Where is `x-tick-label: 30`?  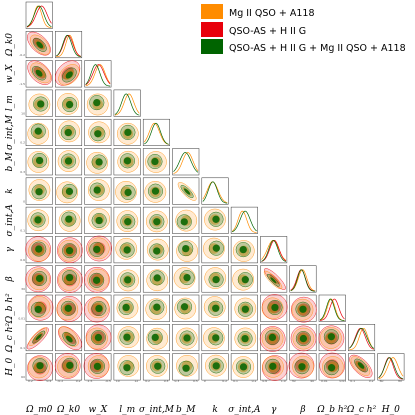 x-tick-label: 30 is located at coordinates (294, 381).